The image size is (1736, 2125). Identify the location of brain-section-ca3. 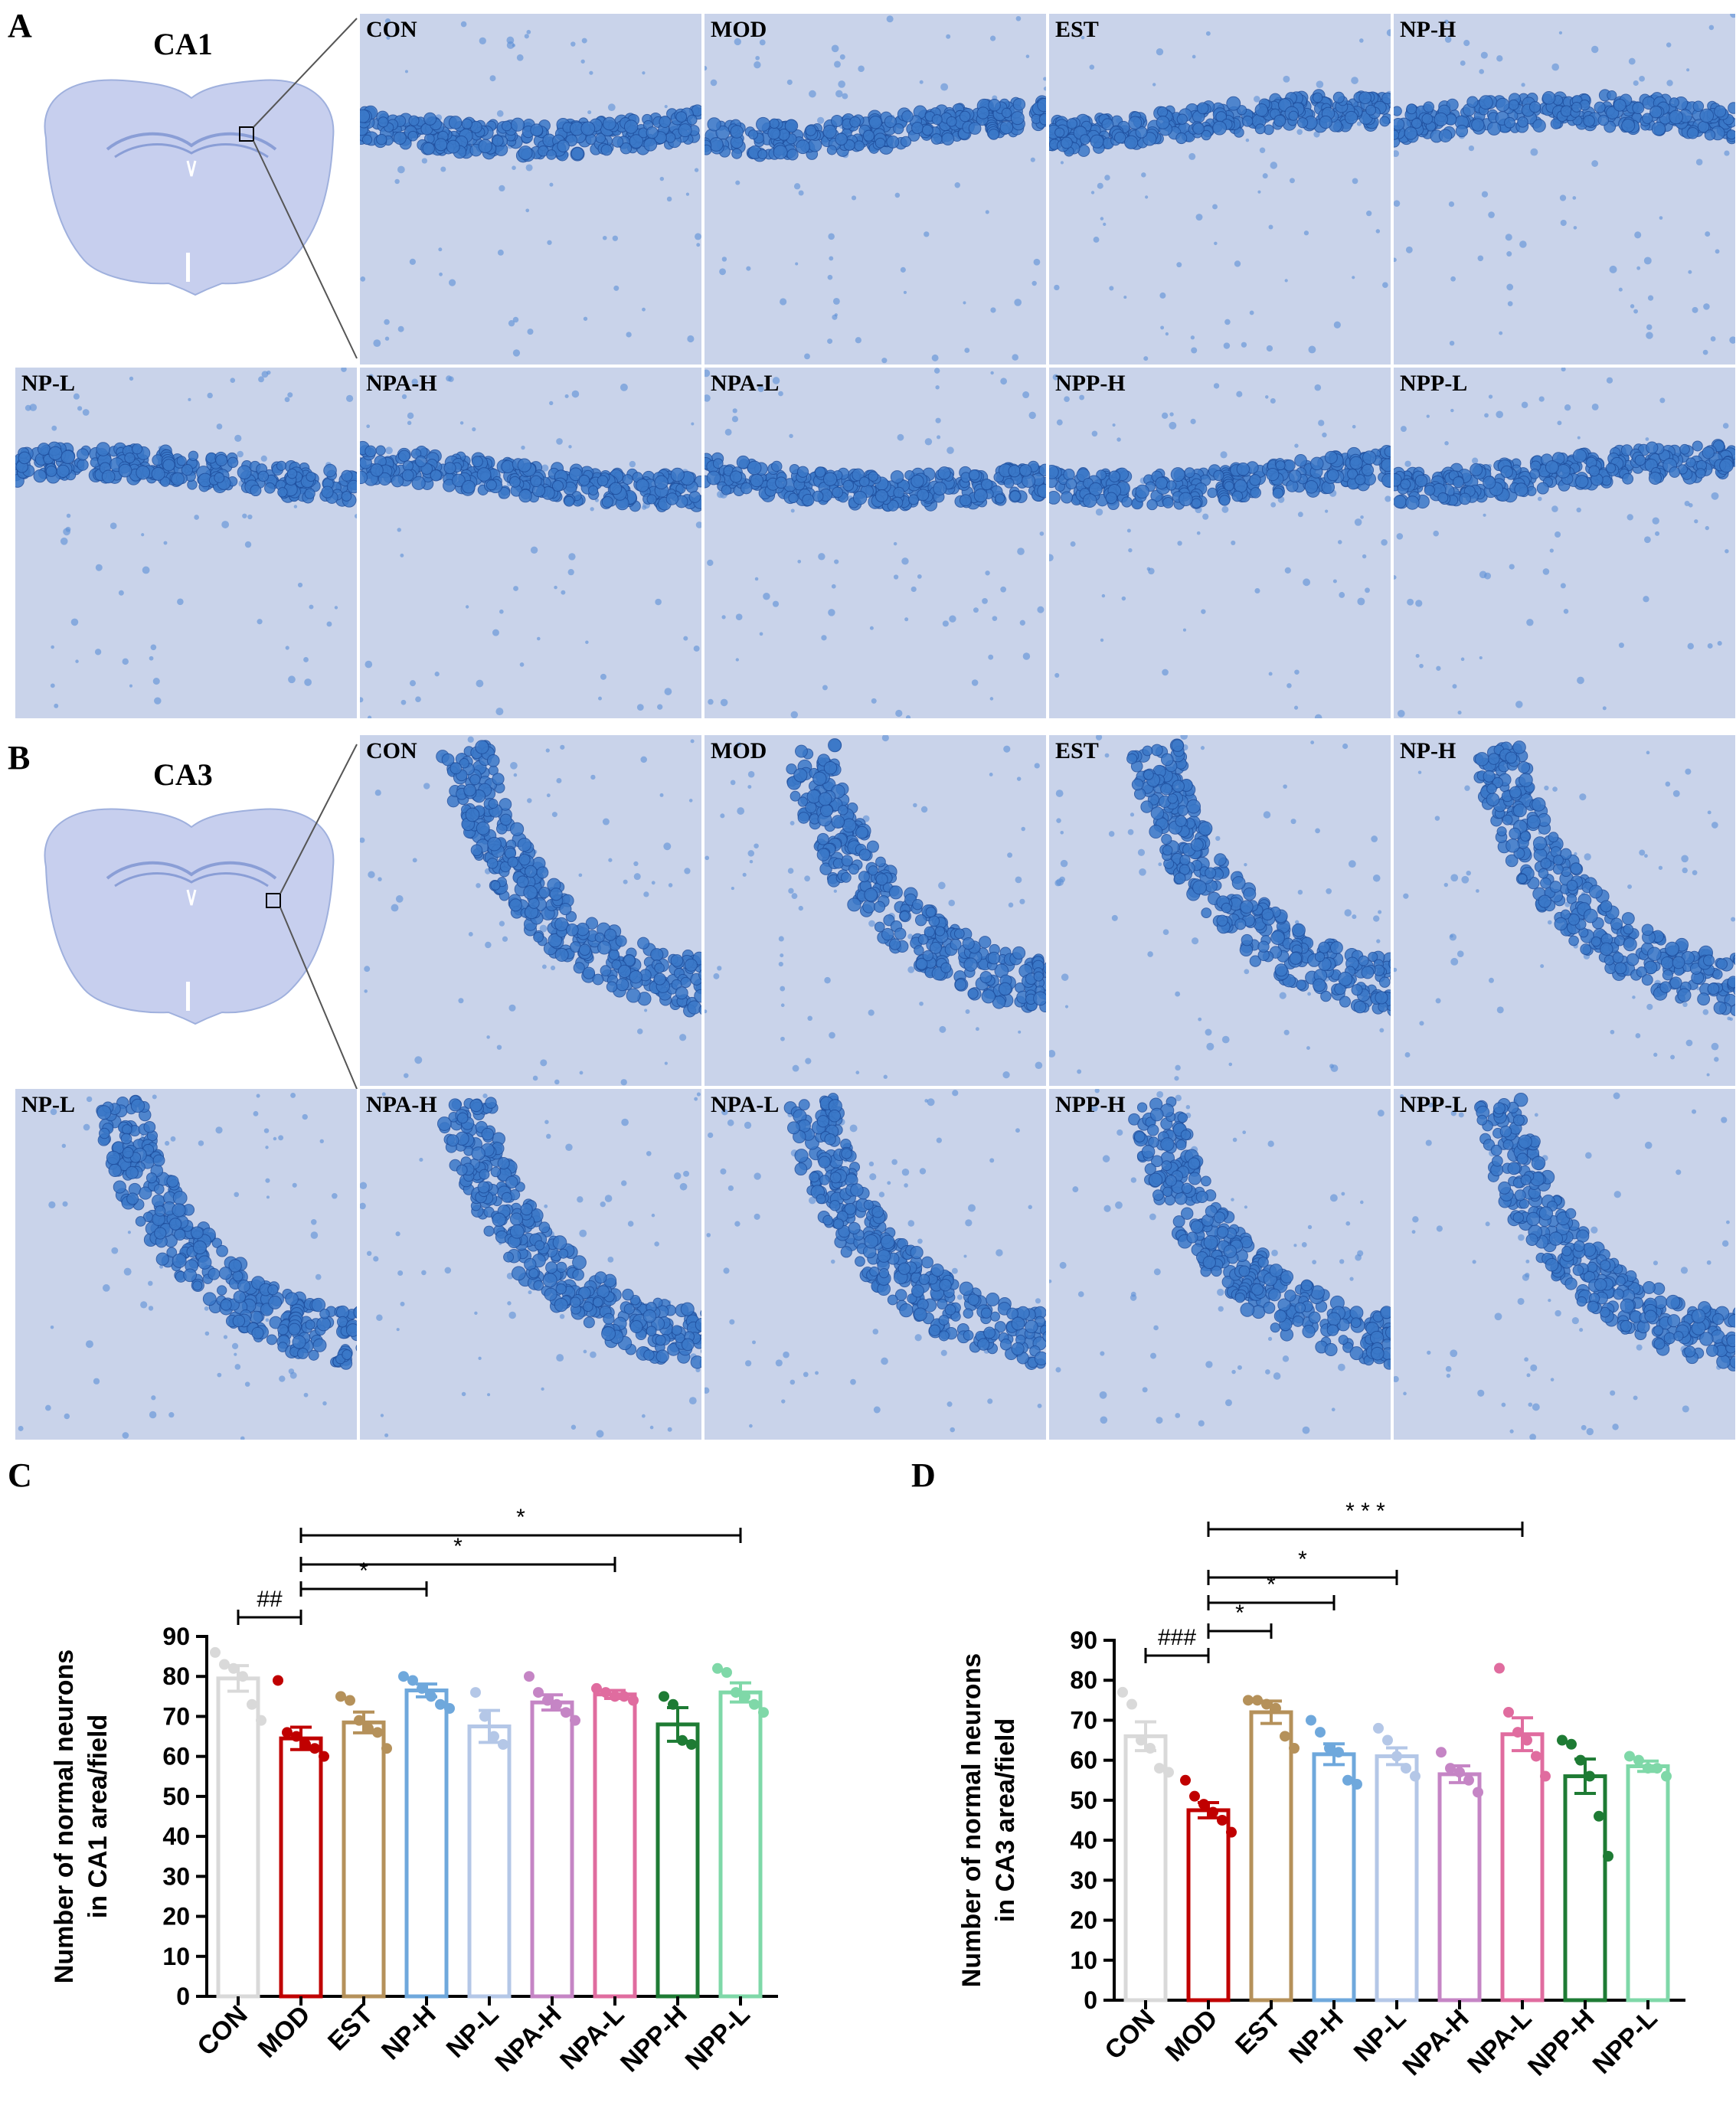
(201, 916).